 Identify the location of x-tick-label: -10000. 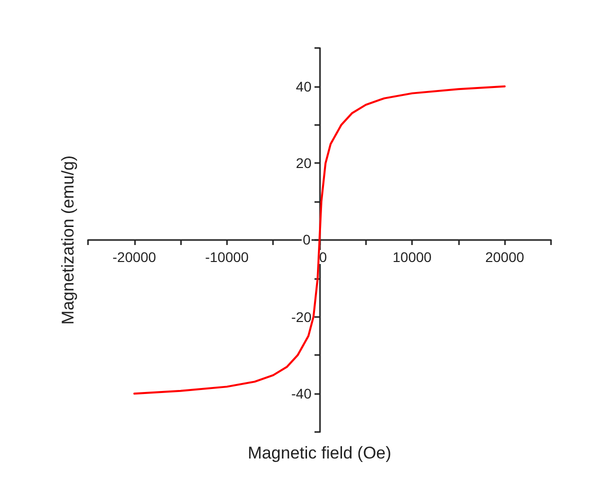
(227, 257).